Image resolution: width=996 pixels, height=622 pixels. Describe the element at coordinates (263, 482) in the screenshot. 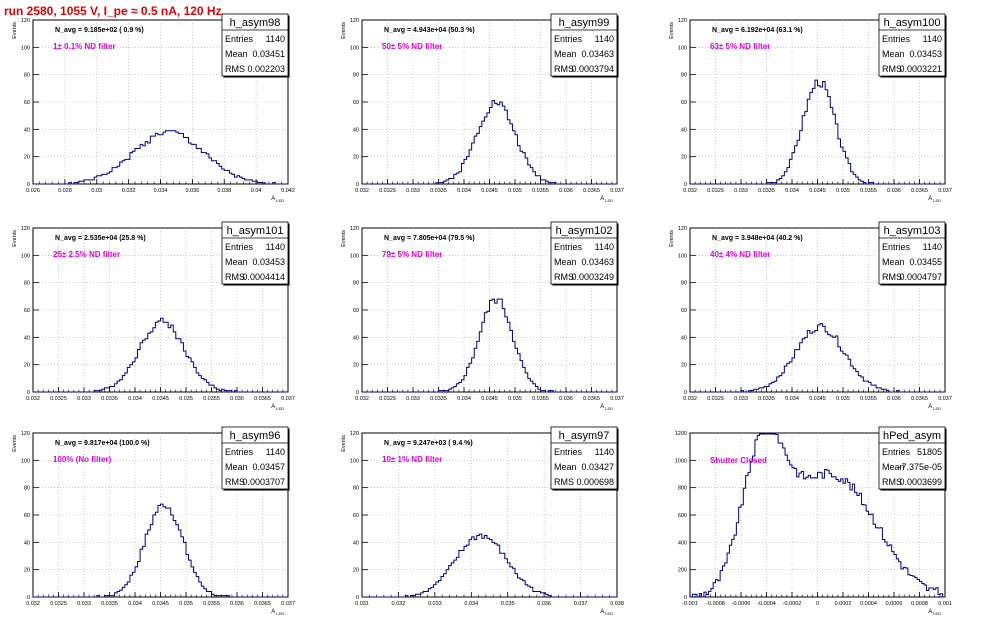

I see `stats-value: 0.0003707` at that location.